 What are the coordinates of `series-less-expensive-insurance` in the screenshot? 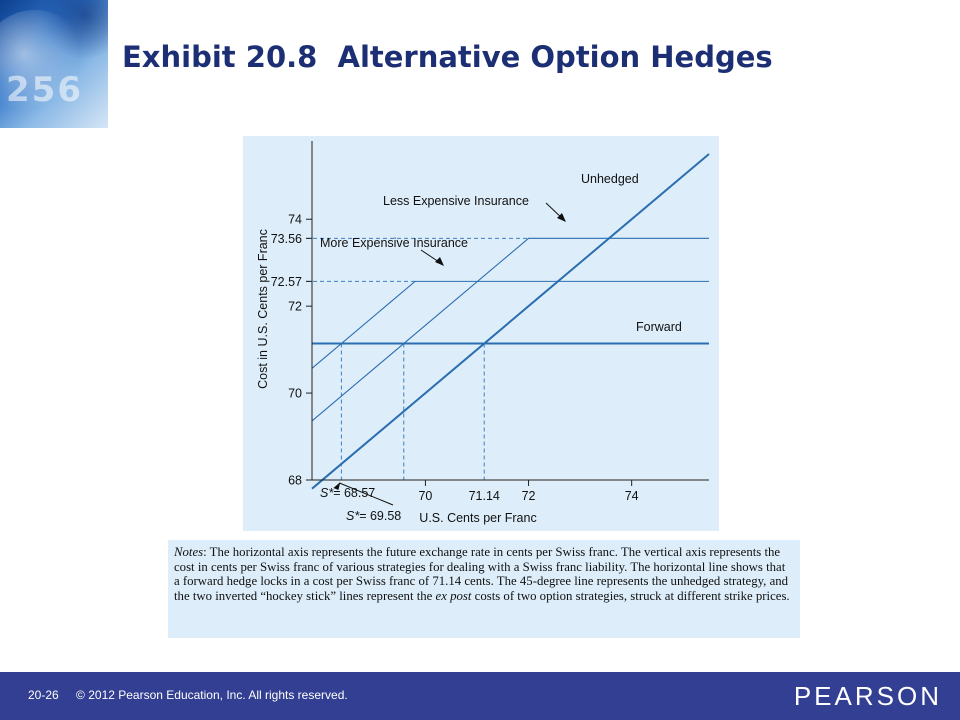 It's located at (510, 329).